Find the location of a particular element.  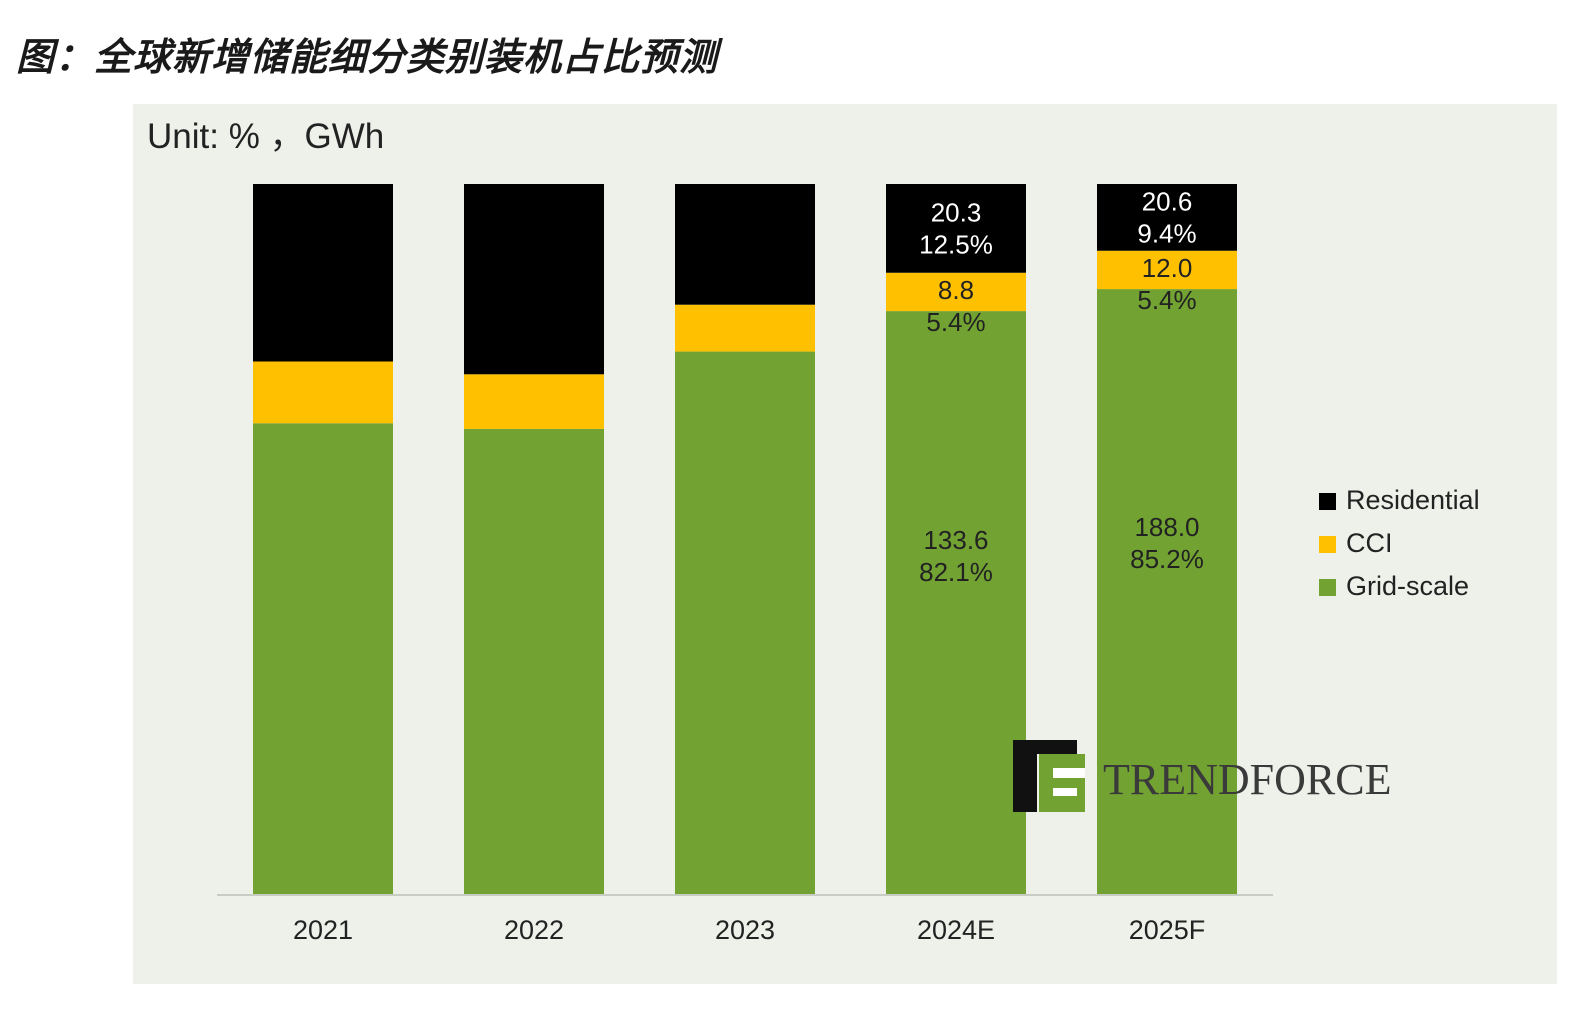

figure-title: 图：全球新增储能细分类别装机占比预测 is located at coordinates (367, 57).